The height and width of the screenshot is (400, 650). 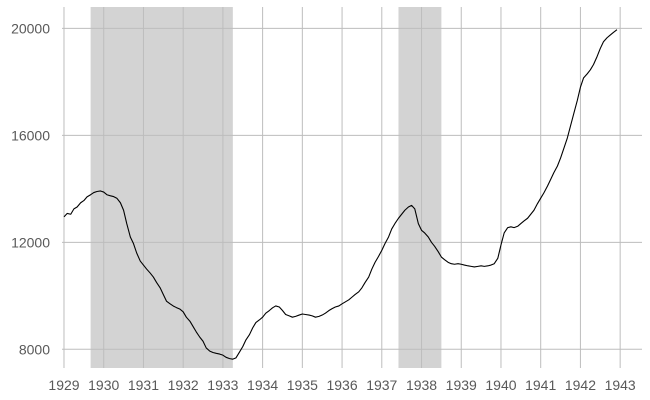 What do you see at coordinates (34, 349) in the screenshot?
I see `y-tick-label-8000: 8000` at bounding box center [34, 349].